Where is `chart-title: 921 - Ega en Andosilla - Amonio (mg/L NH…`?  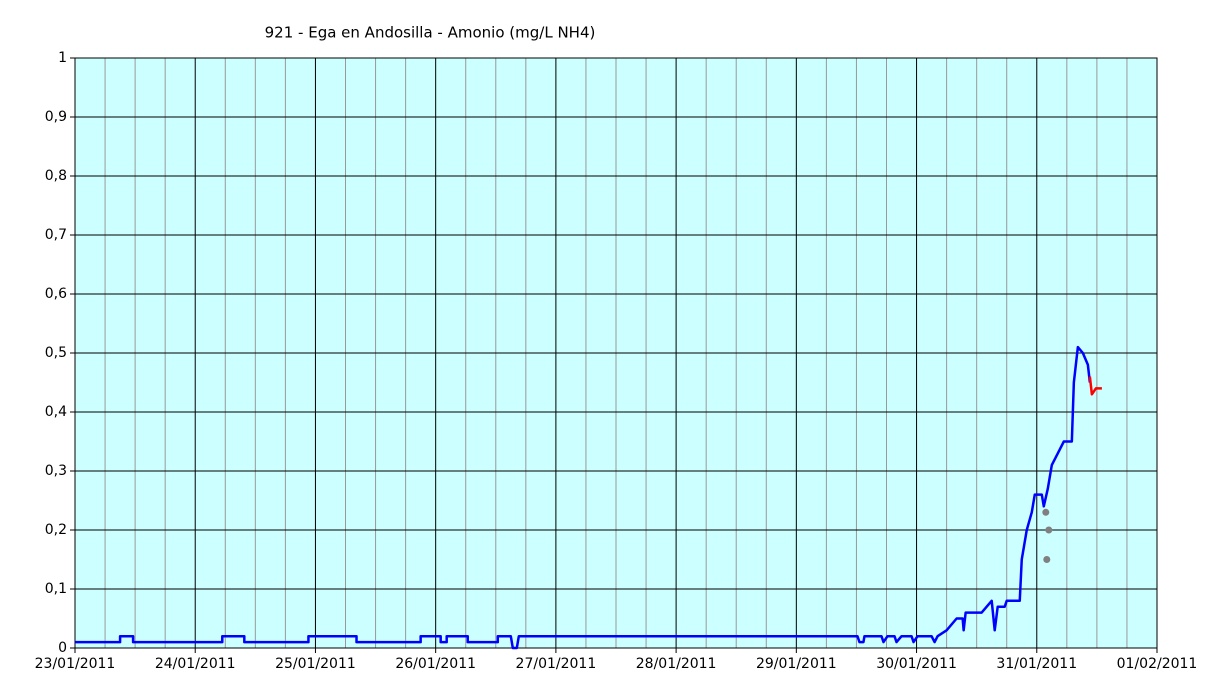
chart-title: 921 - Ega en Andosilla - Amonio (mg/L NH… is located at coordinates (430, 33).